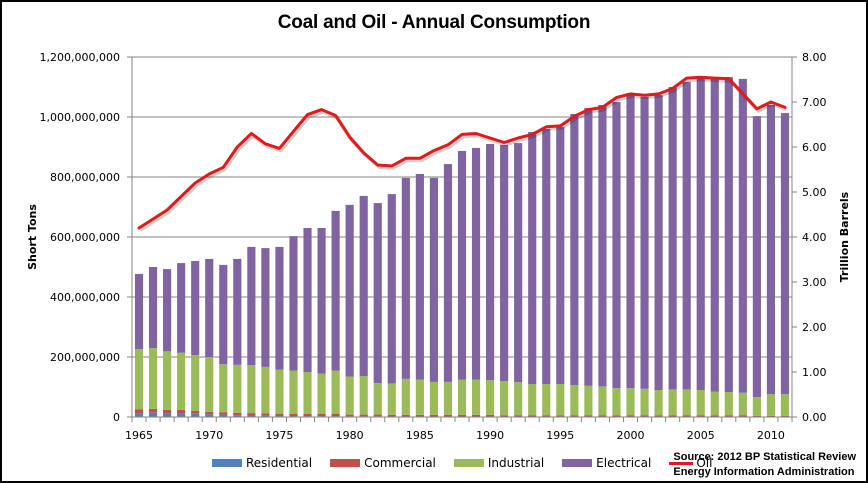  I want to click on x-tick-label: 1980, so click(350, 435).